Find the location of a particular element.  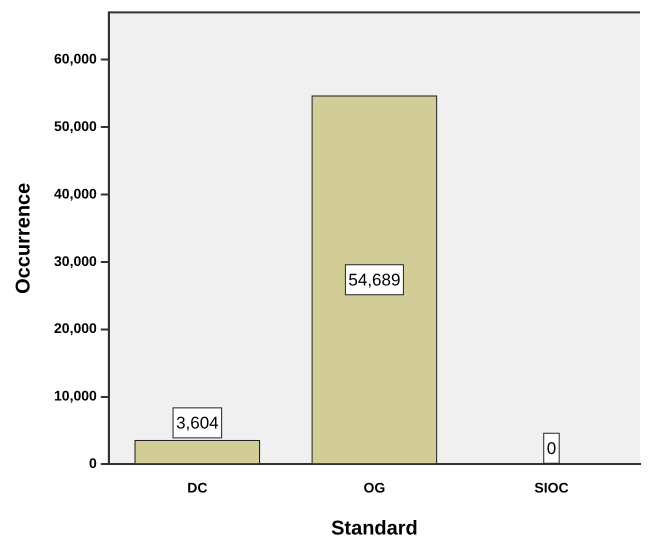

x-tick-label: DC is located at coordinates (197, 487).